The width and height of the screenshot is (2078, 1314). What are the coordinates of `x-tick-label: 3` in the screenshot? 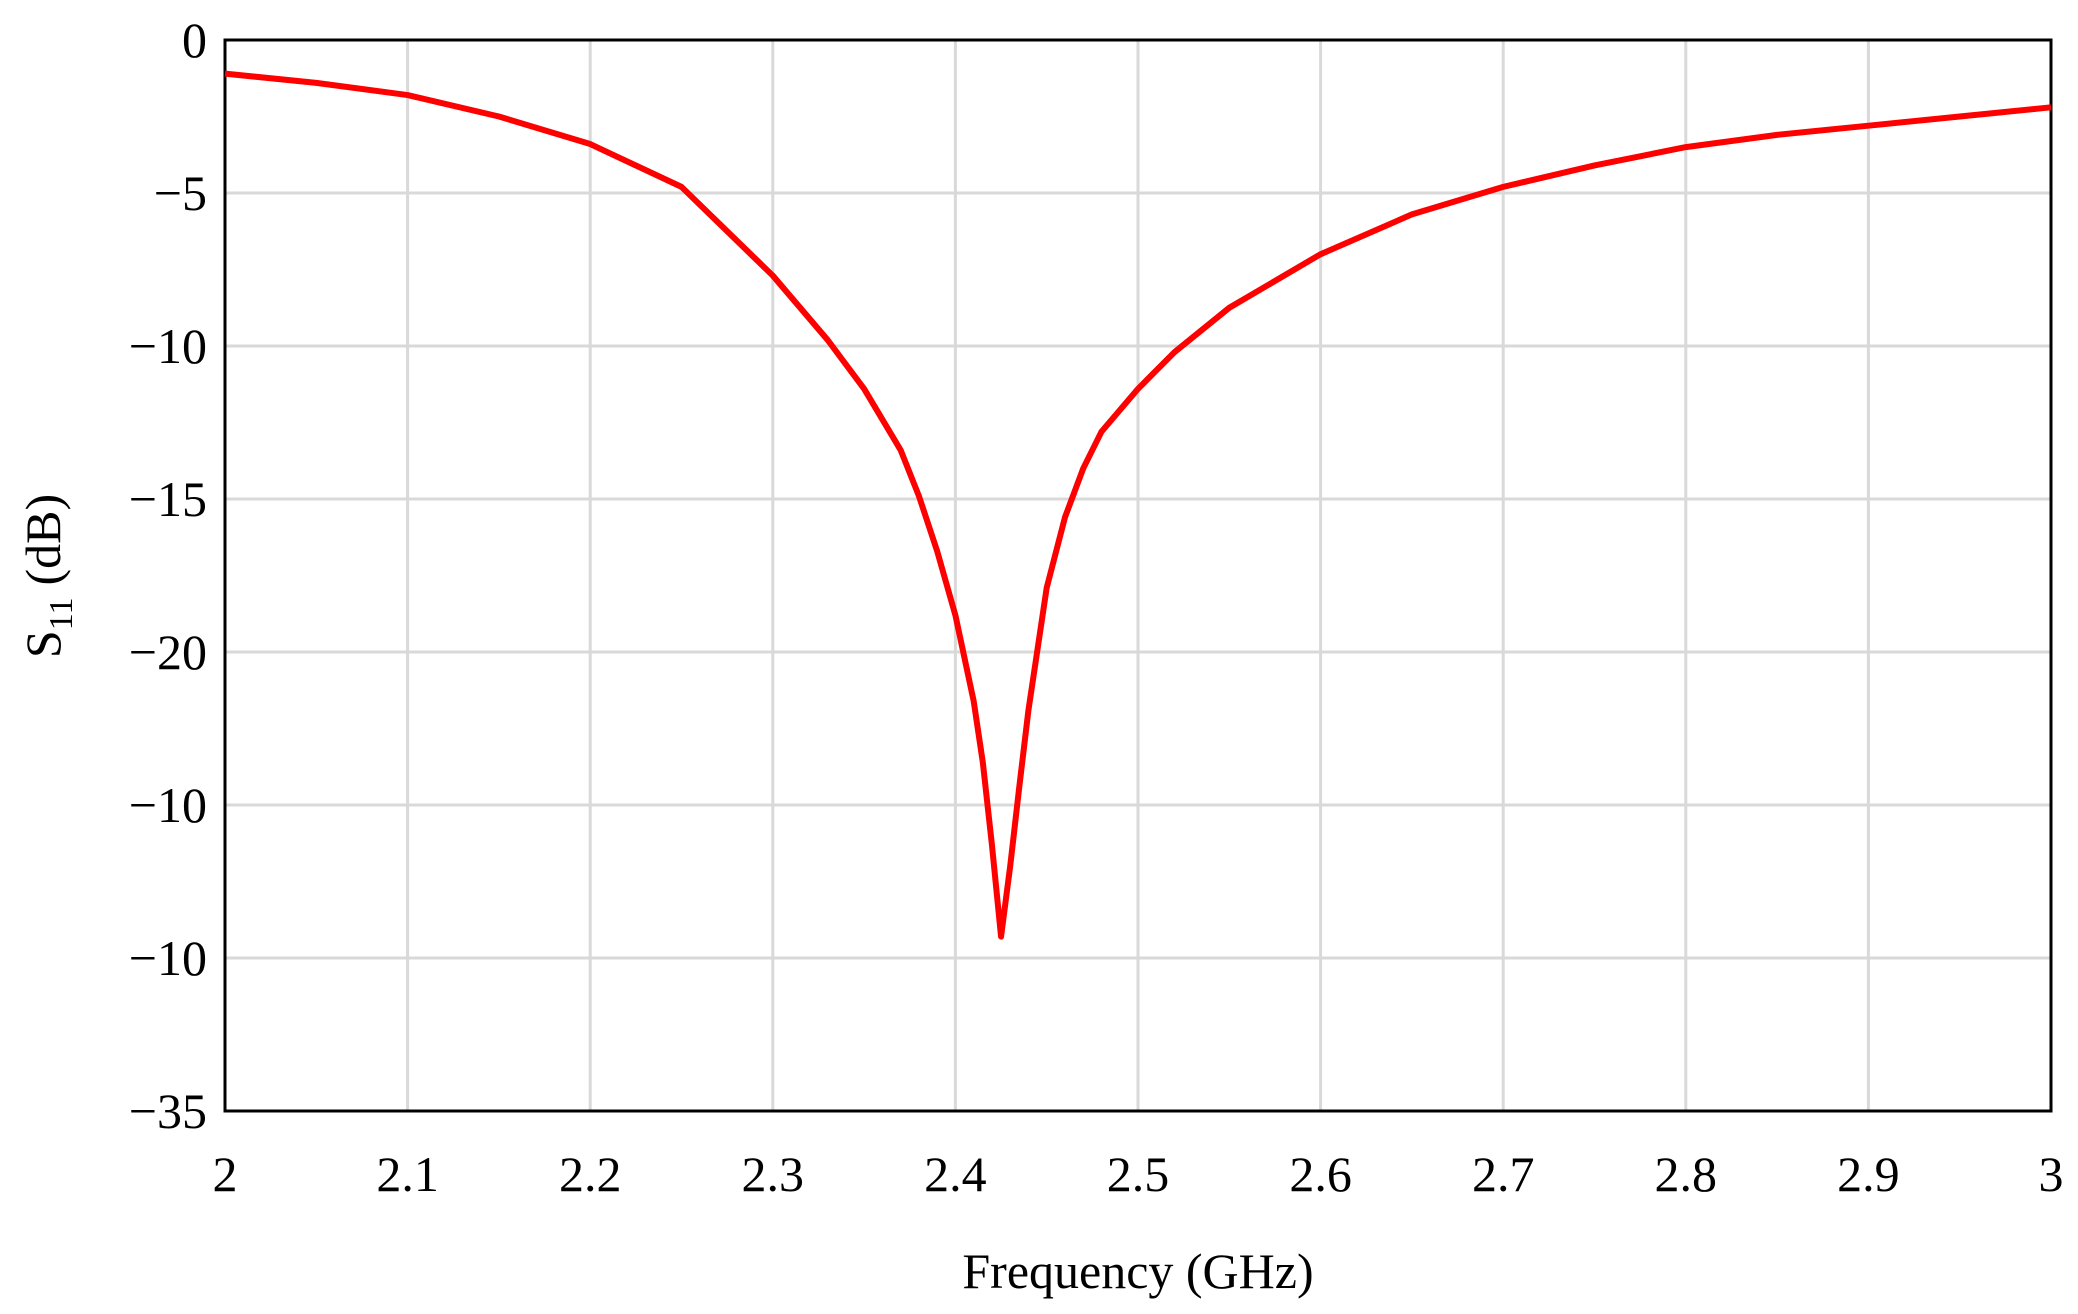 It's located at (2051, 1174).